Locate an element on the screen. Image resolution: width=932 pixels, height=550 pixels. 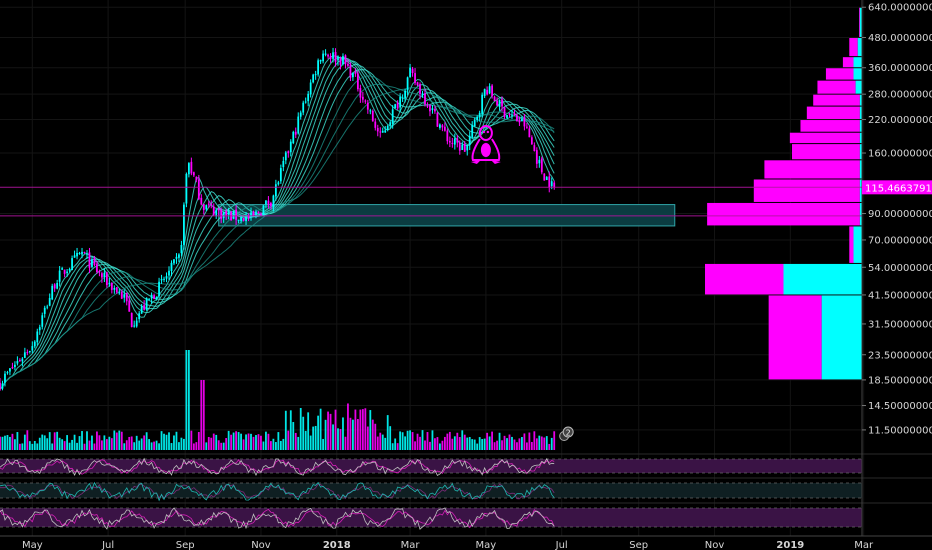
current-price-label: 115.46637912 is located at coordinates (897, 187).